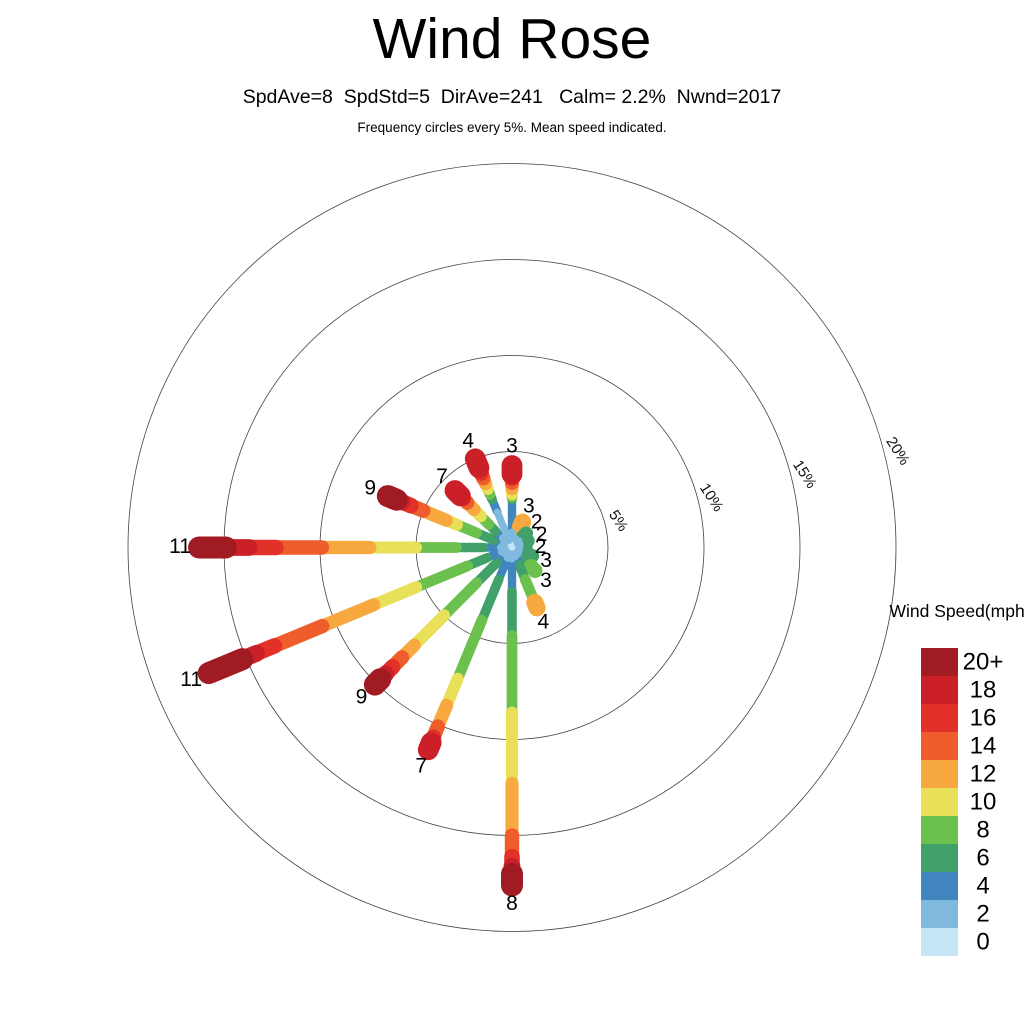 The height and width of the screenshot is (1024, 1024). Describe the element at coordinates (982, 830) in the screenshot. I see `legend-label-8: 8` at that location.